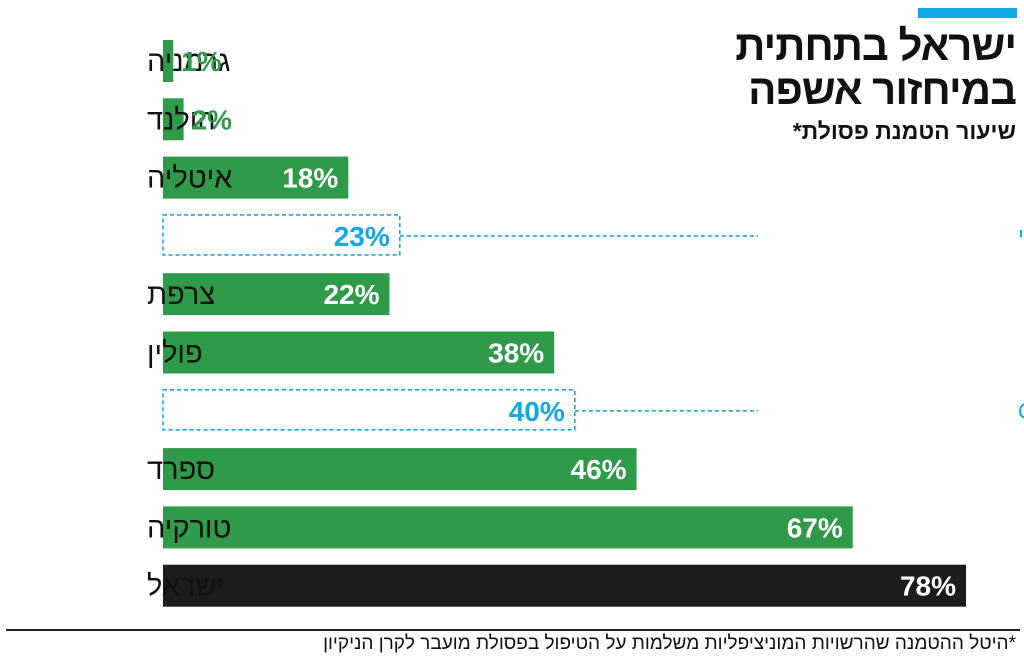 Image resolution: width=1024 pixels, height=661 pixels. Describe the element at coordinates (185, 587) in the screenshot. I see `category-label: ישראל` at that location.